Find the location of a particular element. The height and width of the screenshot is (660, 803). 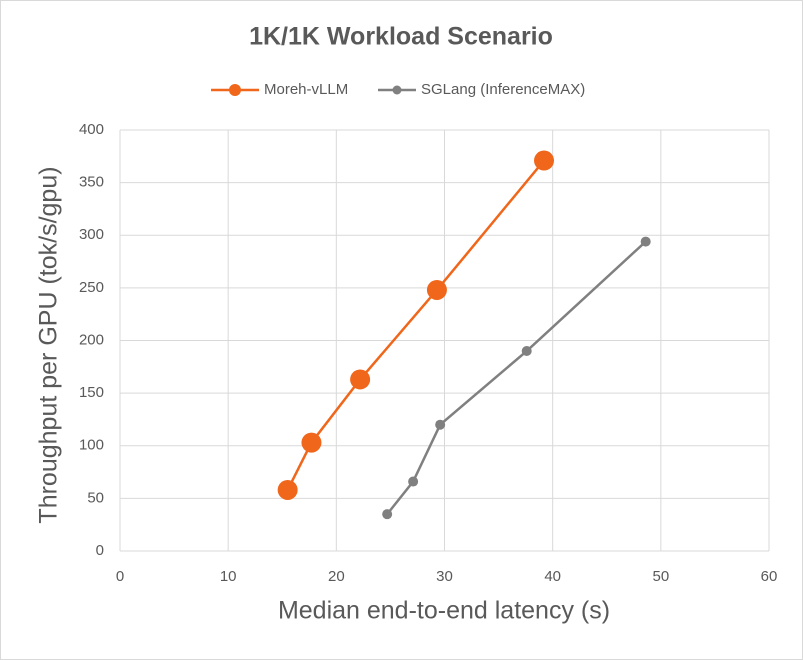

x-tick-label: 20 is located at coordinates (336, 576).